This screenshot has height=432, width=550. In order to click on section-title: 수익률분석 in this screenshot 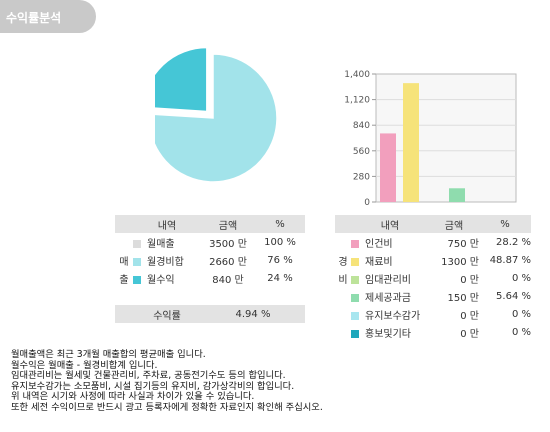, I will do `click(34, 18)`.